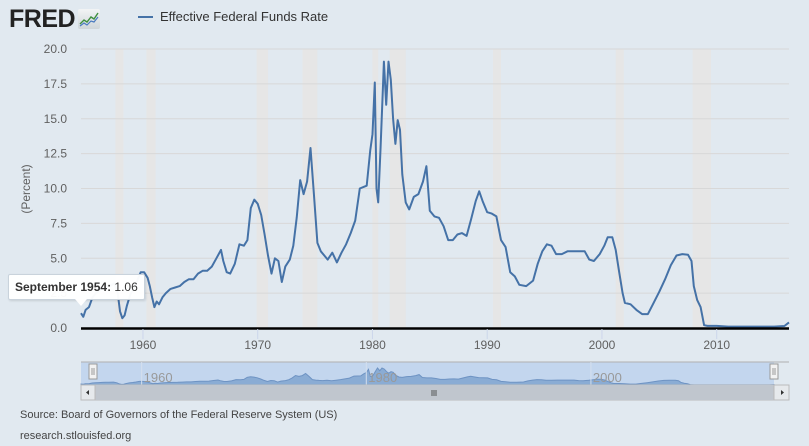 The height and width of the screenshot is (446, 809). I want to click on x-tick-label: 1990, so click(487, 345).